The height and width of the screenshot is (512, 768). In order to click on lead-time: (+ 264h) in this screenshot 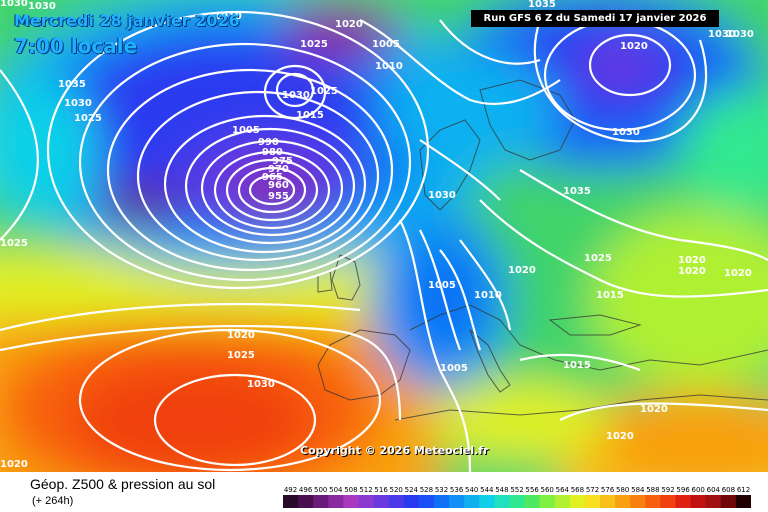, I will do `click(53, 501)`.